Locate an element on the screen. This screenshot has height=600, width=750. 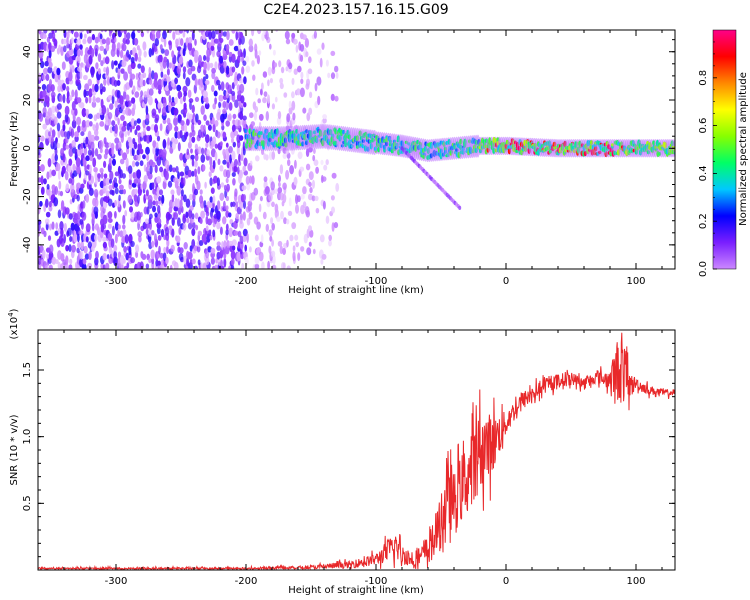
colorbar-tick-label: 0.4 is located at coordinates (703, 173).